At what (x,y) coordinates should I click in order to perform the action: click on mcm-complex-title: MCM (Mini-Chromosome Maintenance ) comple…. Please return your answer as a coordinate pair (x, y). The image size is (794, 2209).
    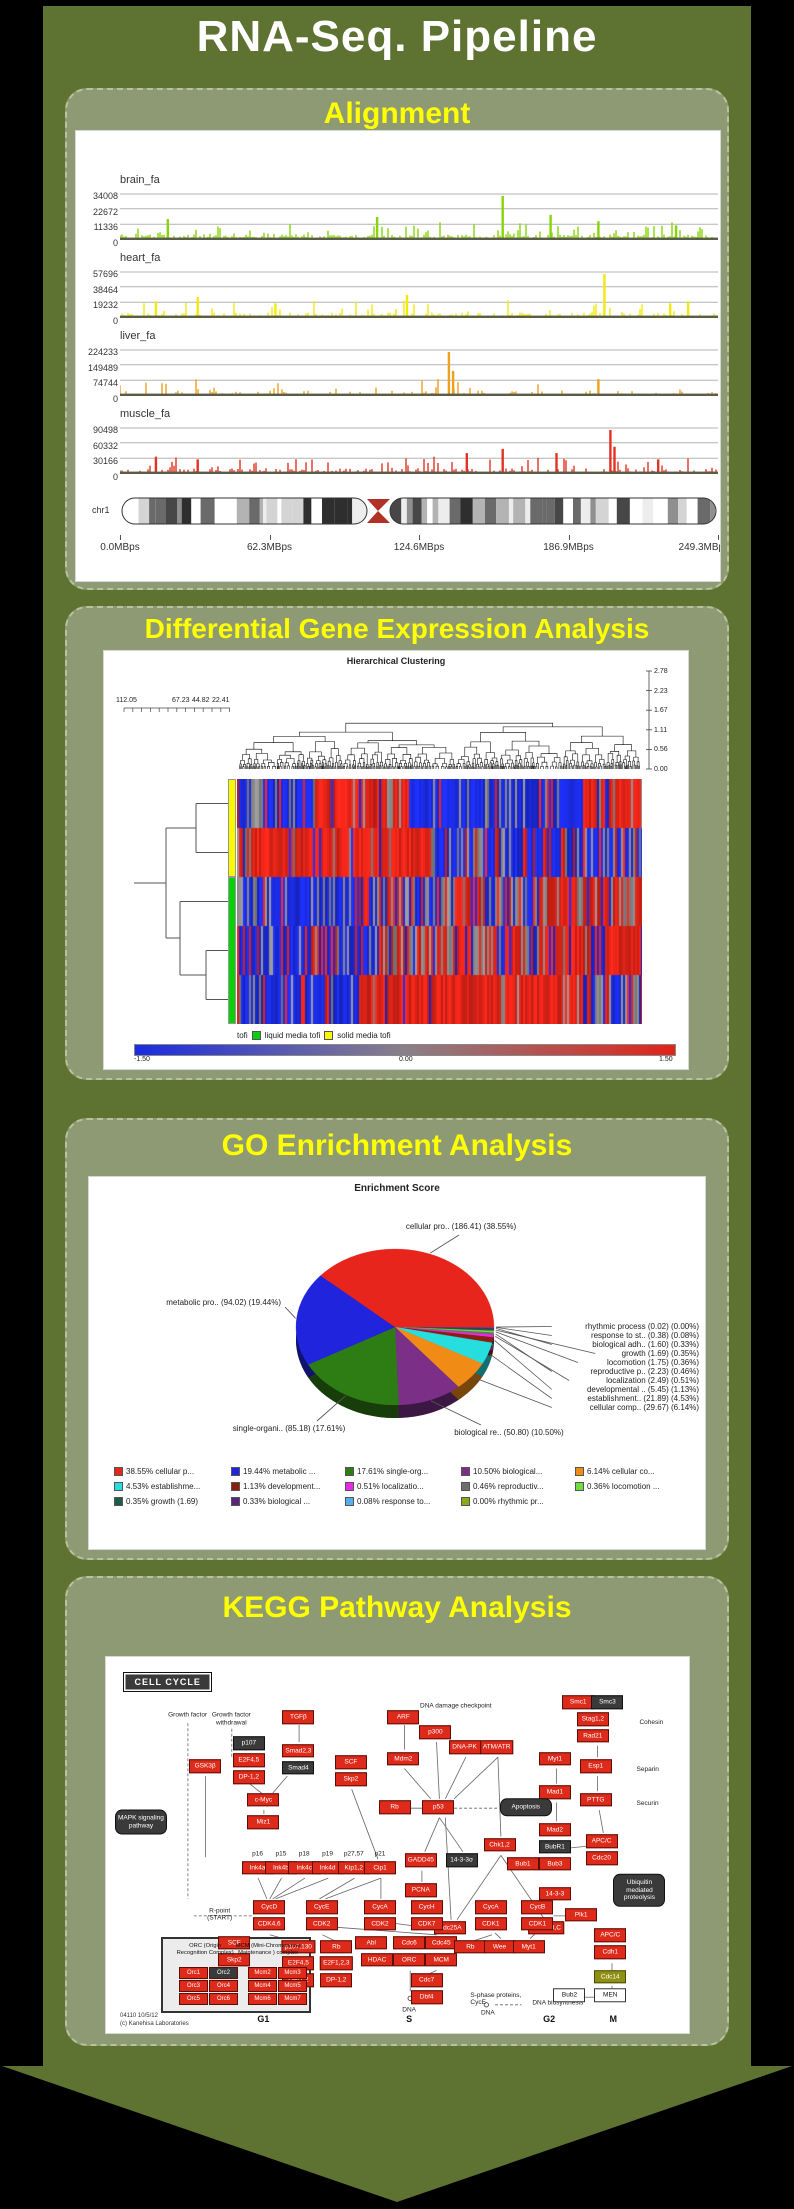
    Looking at the image, I should click on (268, 1949).